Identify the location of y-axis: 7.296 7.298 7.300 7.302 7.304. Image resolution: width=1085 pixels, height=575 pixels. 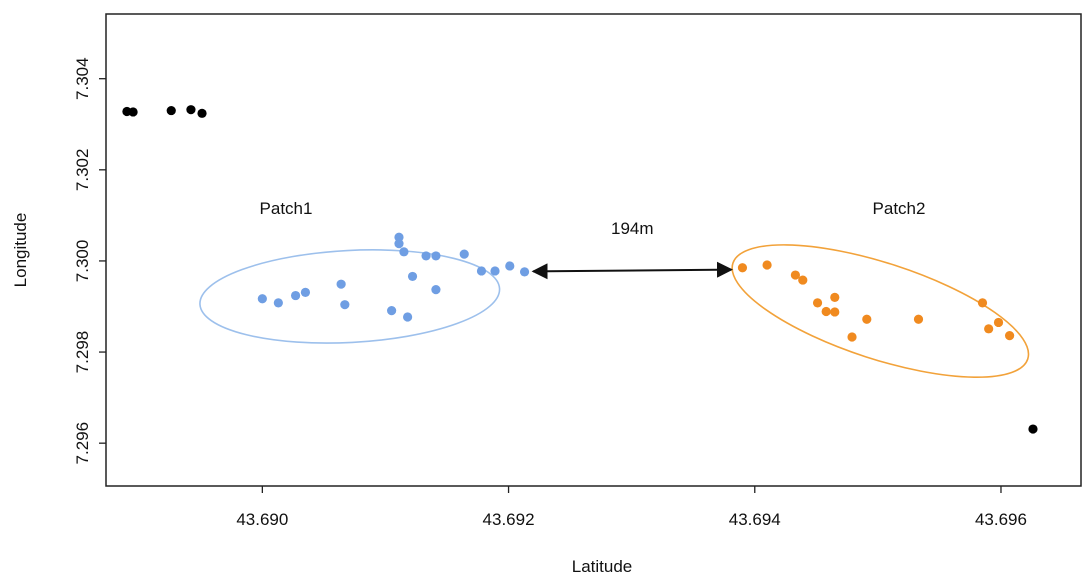
(89, 260).